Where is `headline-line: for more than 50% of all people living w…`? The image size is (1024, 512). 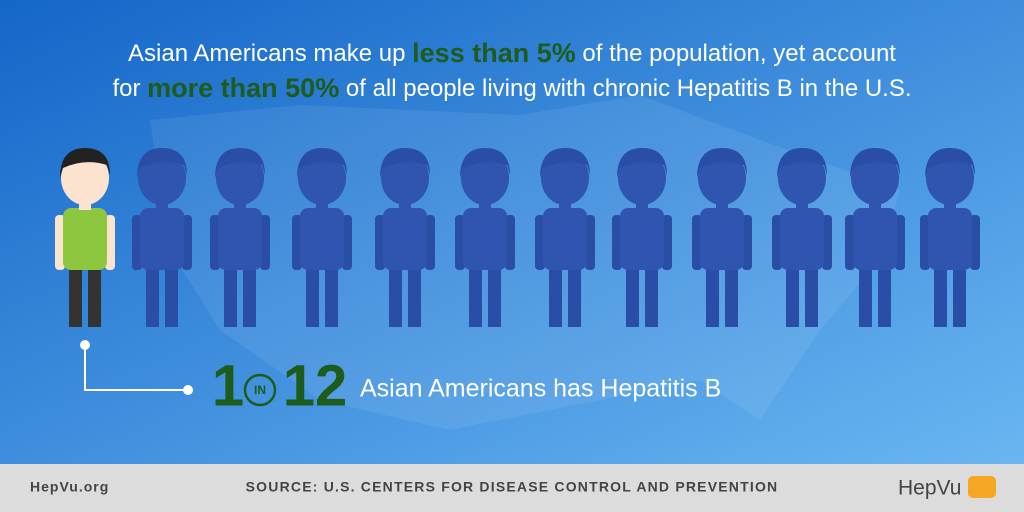
headline-line: for more than 50% of all people living w… is located at coordinates (511, 88).